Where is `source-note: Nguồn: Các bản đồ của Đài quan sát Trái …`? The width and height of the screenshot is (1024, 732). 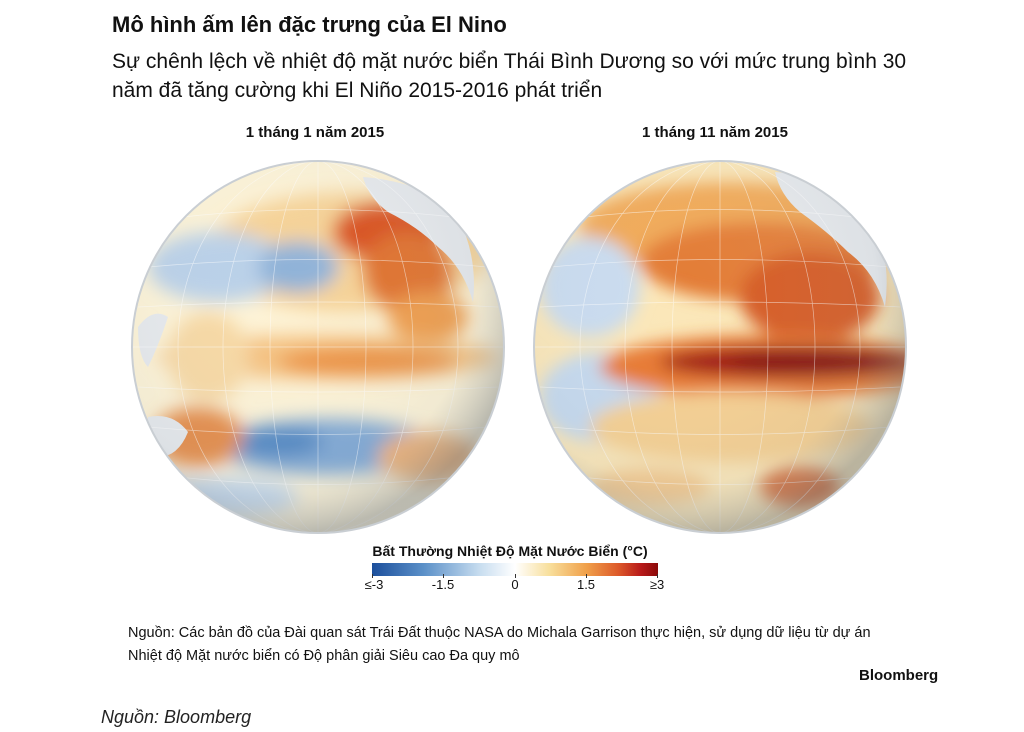 source-note: Nguồn: Các bản đồ của Đài quan sát Trái … is located at coordinates (499, 644).